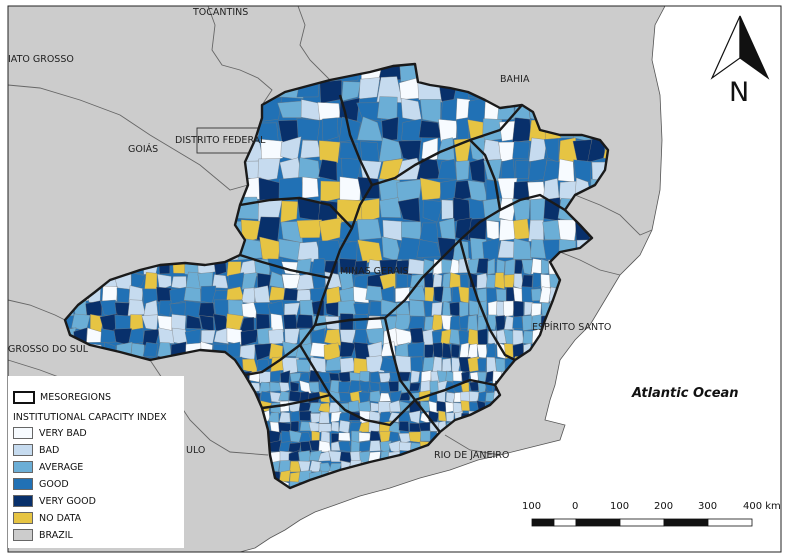 Image resolution: width=788 pixels, height=557 pixels. What do you see at coordinates (220, 140) in the screenshot?
I see `label-distrito-federal: DISTRITO FEDERAL` at bounding box center [220, 140].